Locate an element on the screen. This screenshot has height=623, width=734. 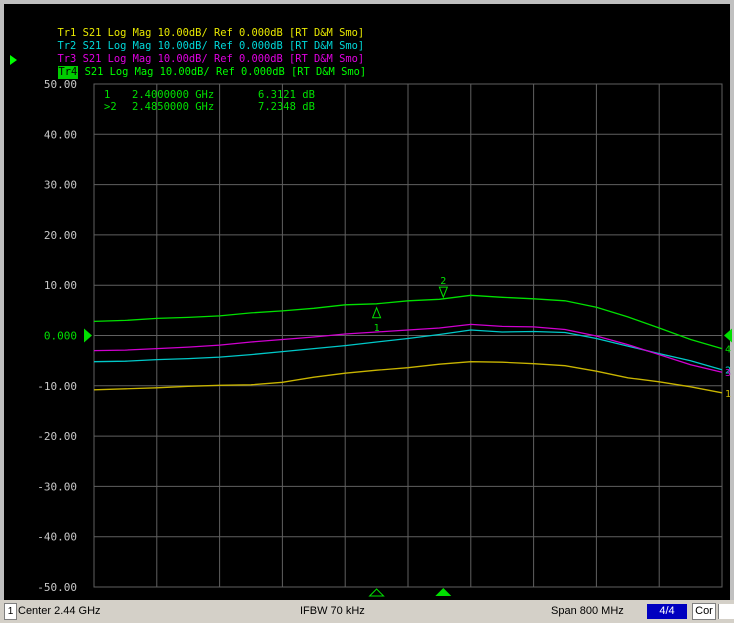
marker-readout-value: 6.3121 dB is located at coordinates (286, 95).